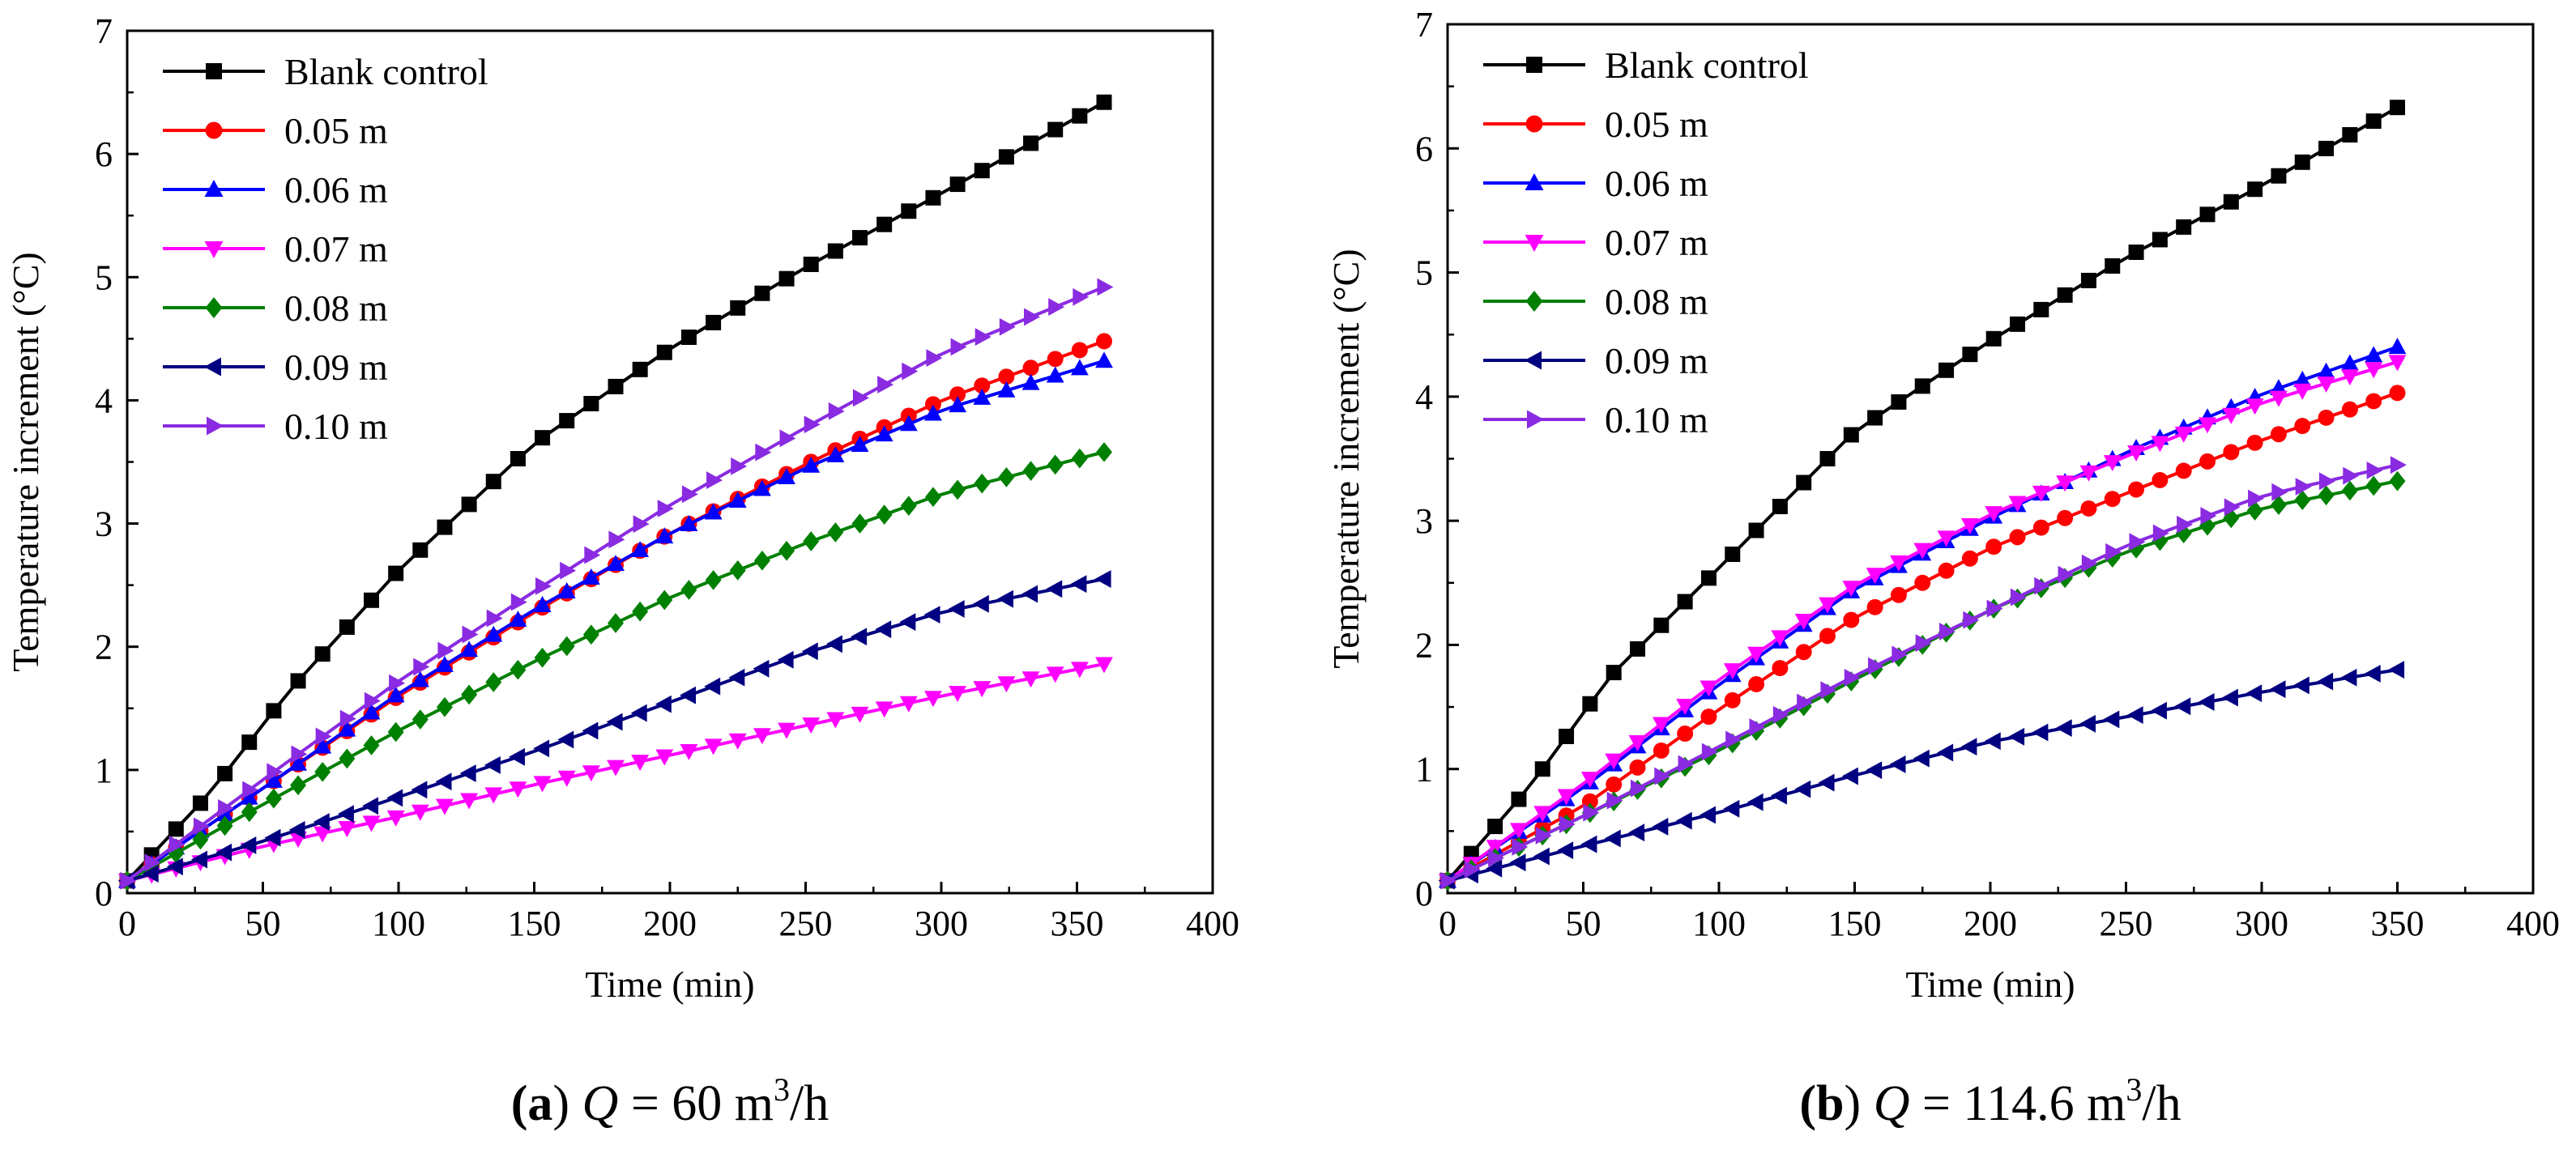 The image size is (2576, 1149). What do you see at coordinates (1991, 923) in the screenshot?
I see `x-tick-label: 200` at bounding box center [1991, 923].